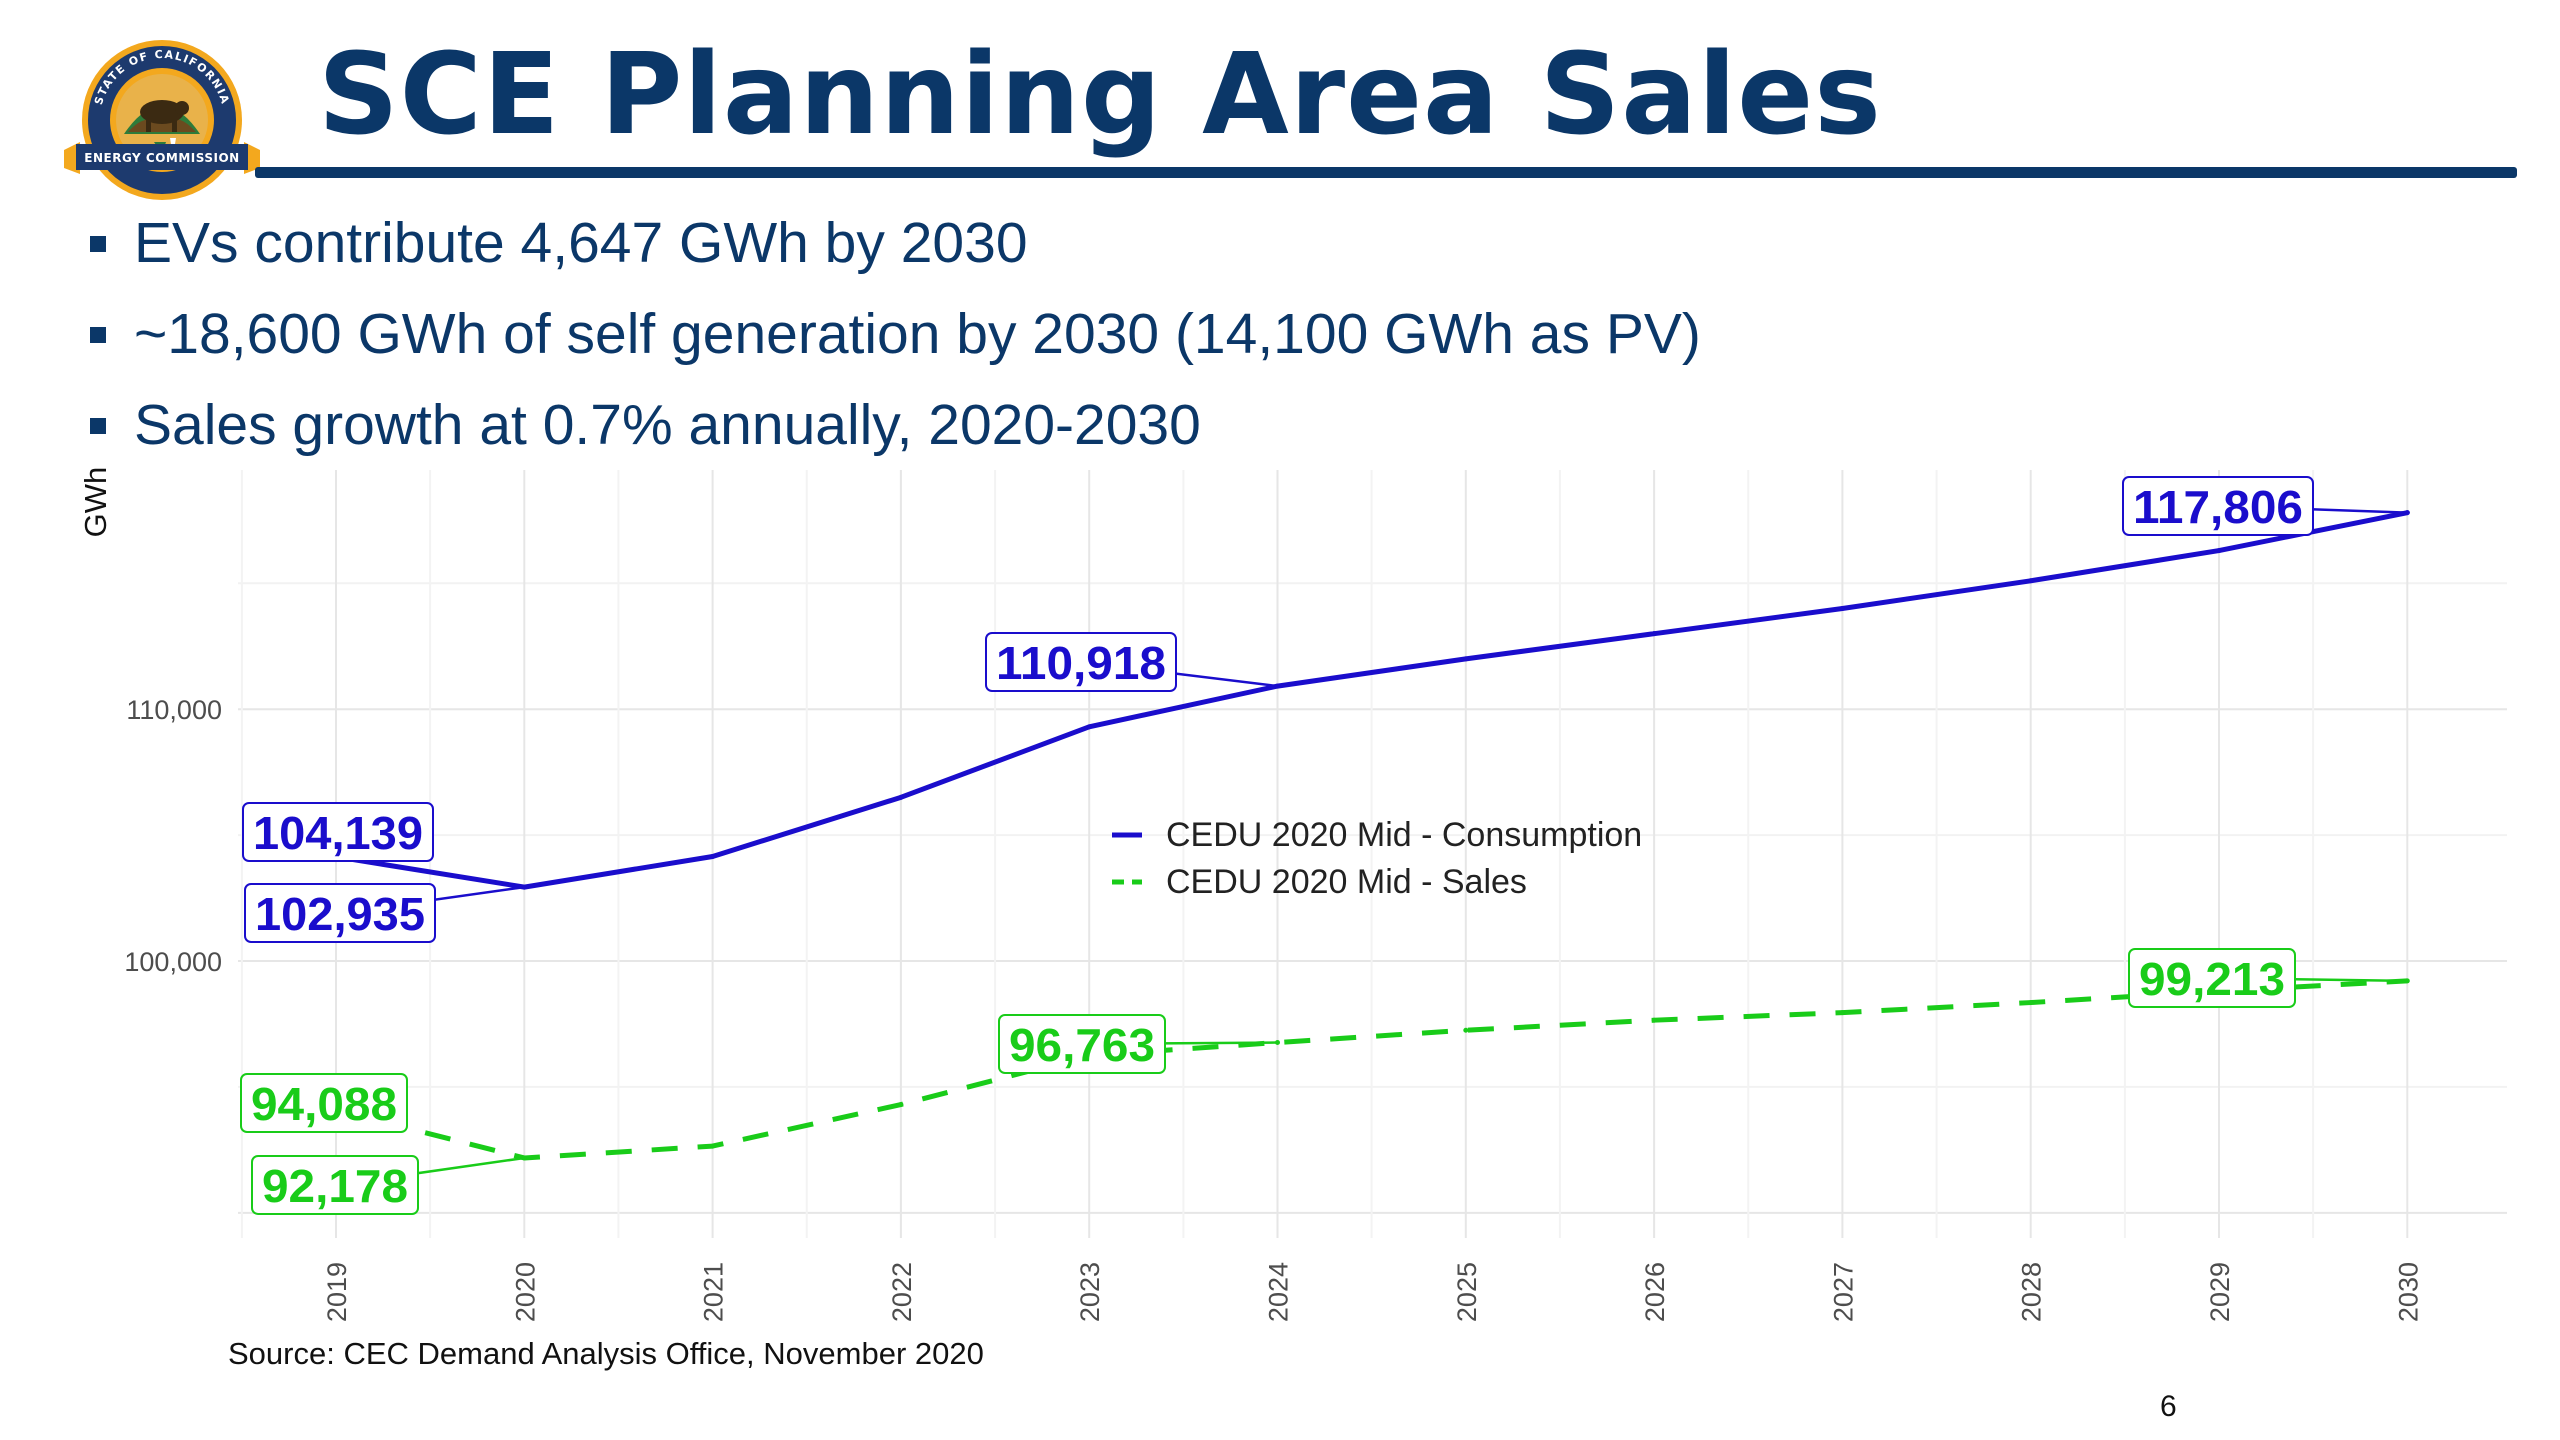 Image resolution: width=2560 pixels, height=1440 pixels. I want to click on x-tick-label: 2026, so click(1655, 1292).